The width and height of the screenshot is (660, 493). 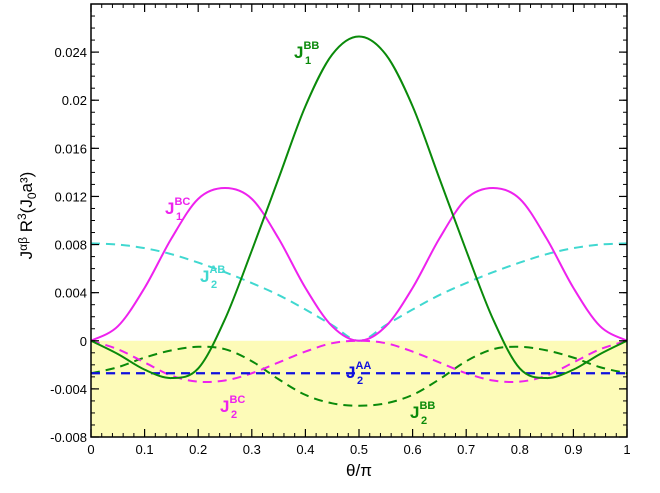 I want to click on y-tick-label: 0.02, so click(x=74, y=100).